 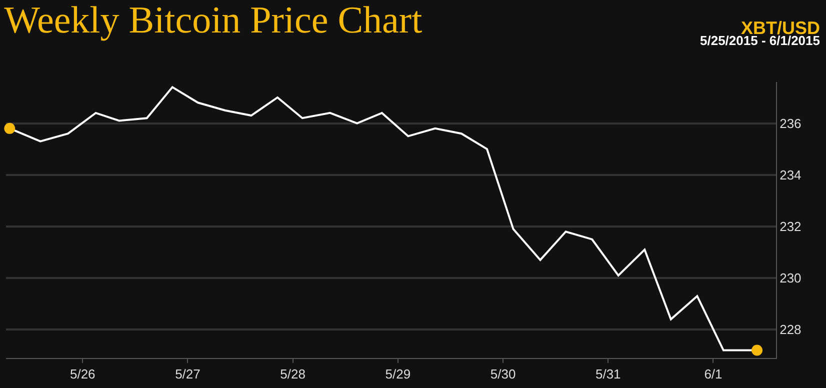 I want to click on x-tick-label: 5/28, so click(x=293, y=374).